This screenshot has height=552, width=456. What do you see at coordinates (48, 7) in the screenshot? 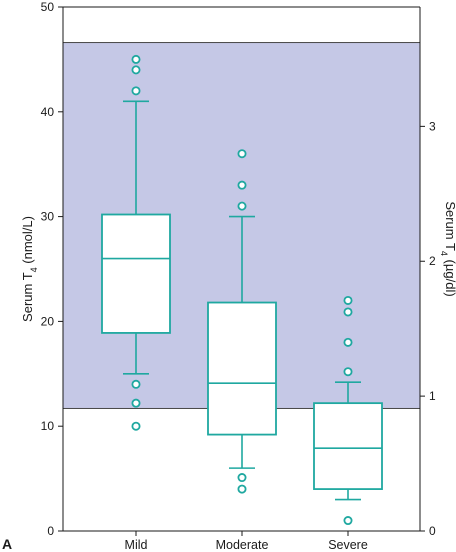
I see `y-tick-label: 50` at bounding box center [48, 7].